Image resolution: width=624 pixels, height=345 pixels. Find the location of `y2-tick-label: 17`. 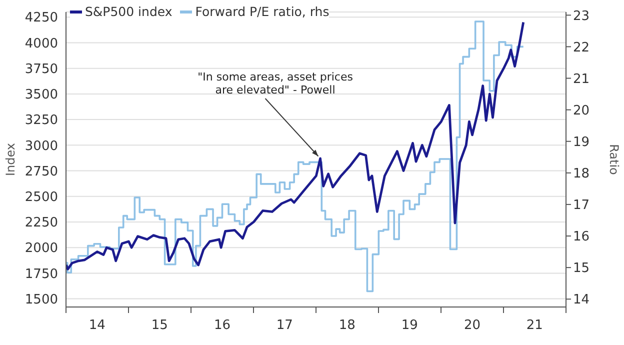

y2-tick-label: 17 is located at coordinates (581, 206).